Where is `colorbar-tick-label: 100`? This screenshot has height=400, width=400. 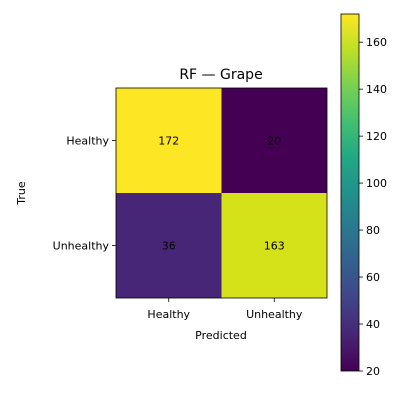 colorbar-tick-label: 100 is located at coordinates (376, 183).